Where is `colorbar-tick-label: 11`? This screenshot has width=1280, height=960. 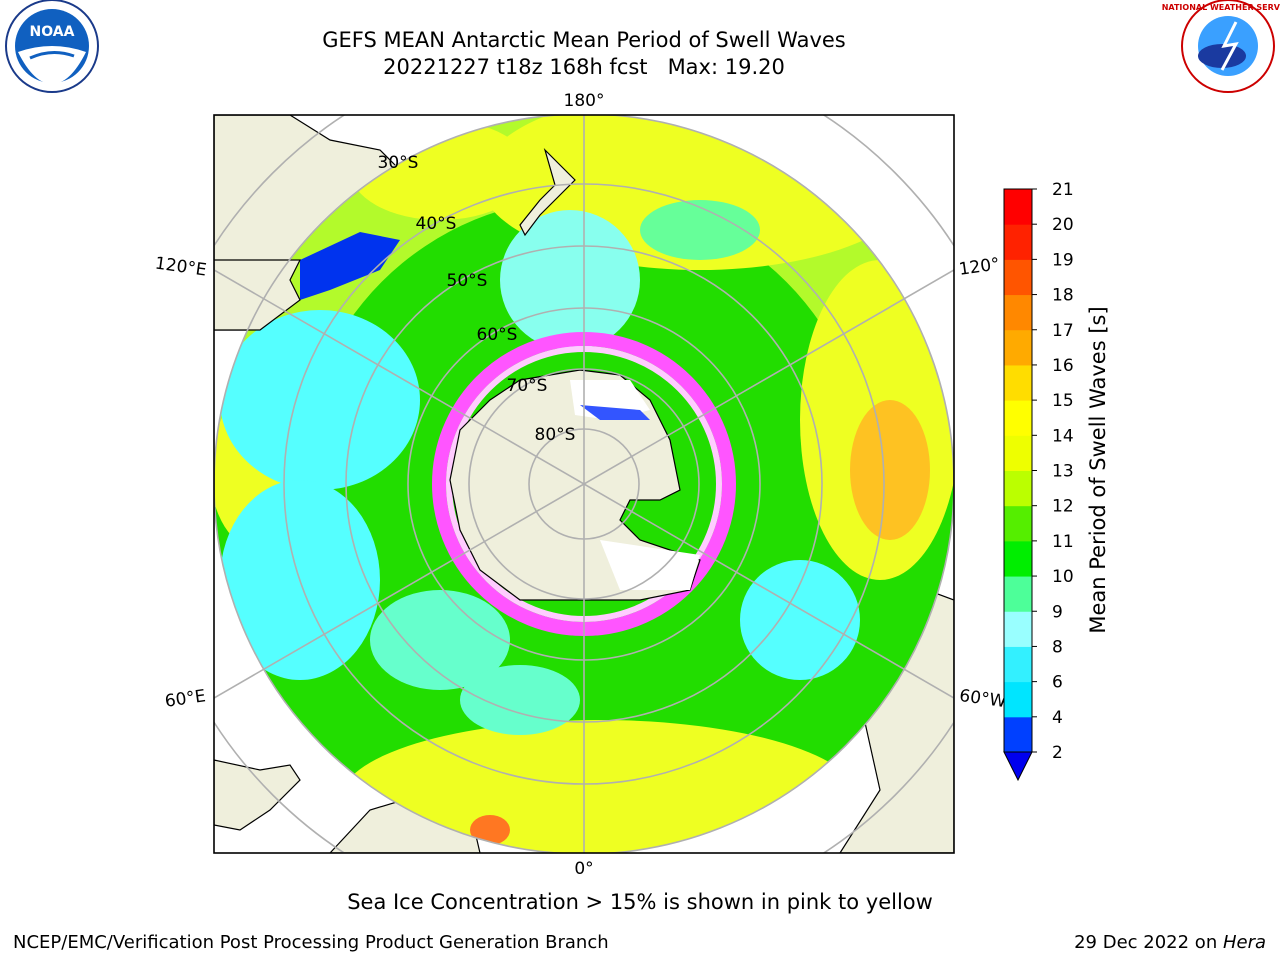 colorbar-tick-label: 11 is located at coordinates (1063, 542).